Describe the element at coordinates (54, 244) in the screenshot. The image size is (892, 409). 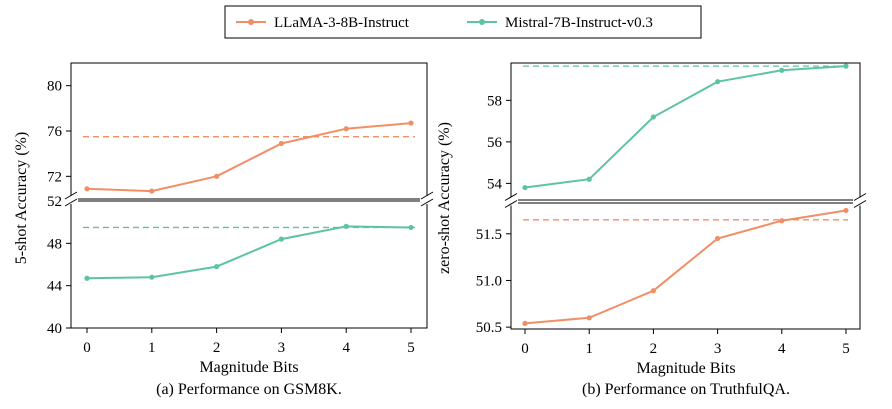
I see `y-tick-label: 48` at that location.